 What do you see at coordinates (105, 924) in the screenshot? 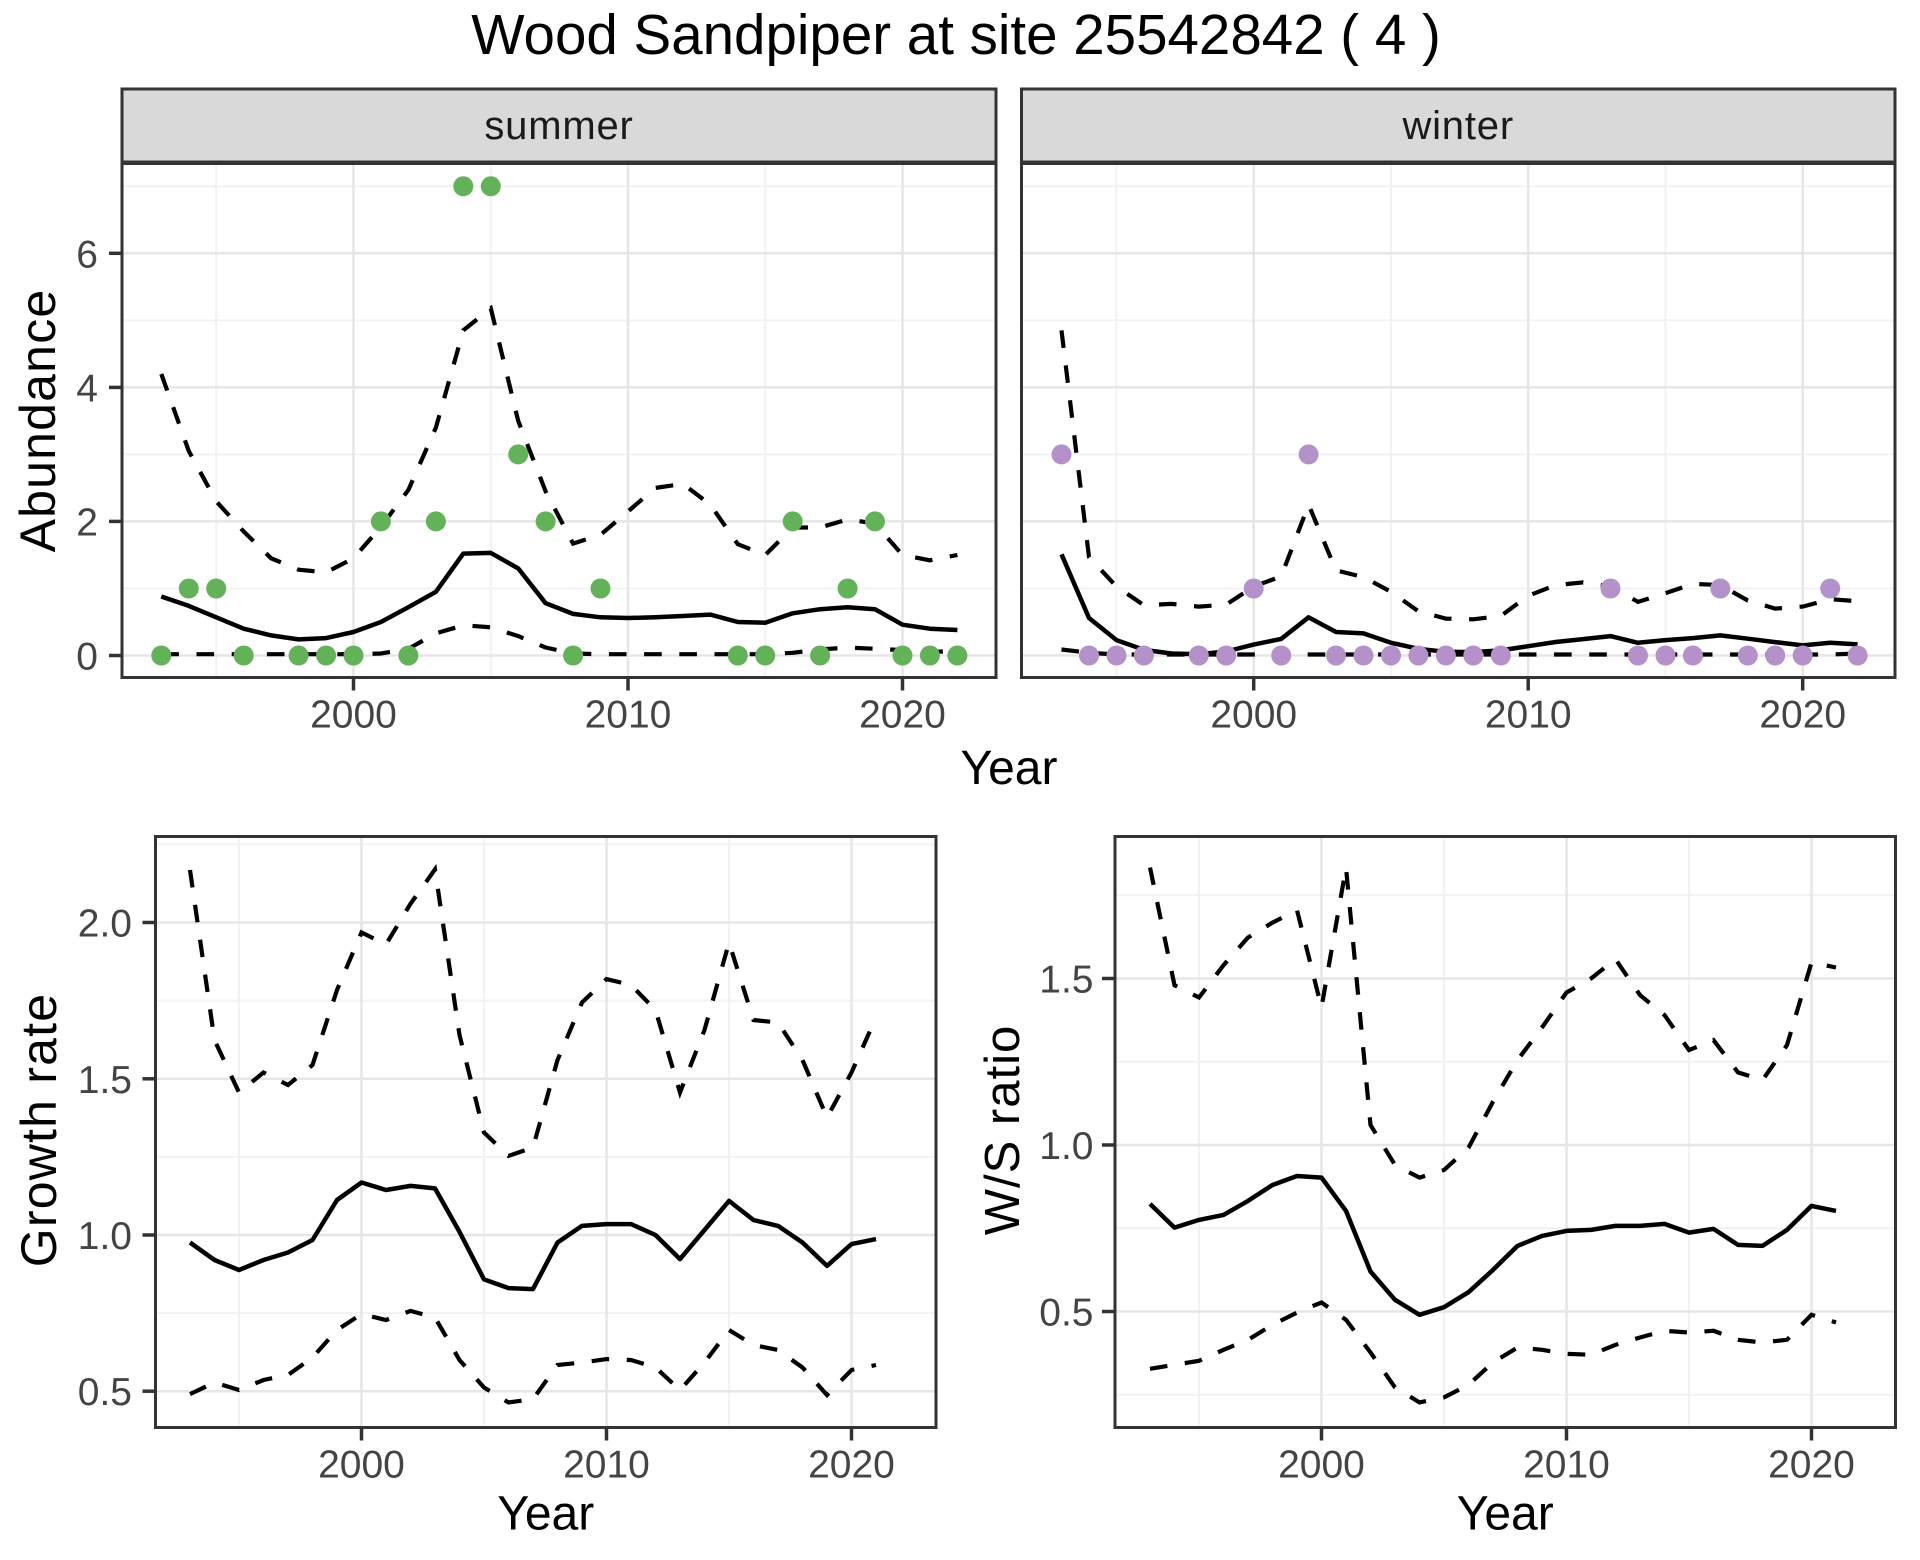
I see `svg-text: 2.0` at bounding box center [105, 924].